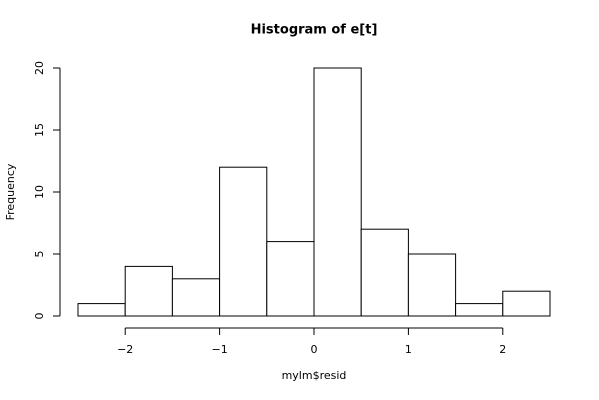  I want to click on y-tick-label: 15, so click(39, 130).